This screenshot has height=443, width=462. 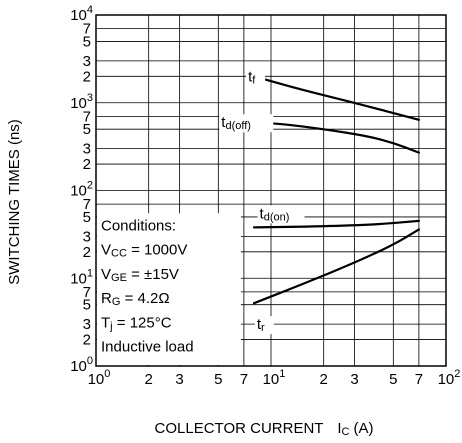 What do you see at coordinates (81, 190) in the screenshot?
I see `y-tick-label: 10²` at bounding box center [81, 190].